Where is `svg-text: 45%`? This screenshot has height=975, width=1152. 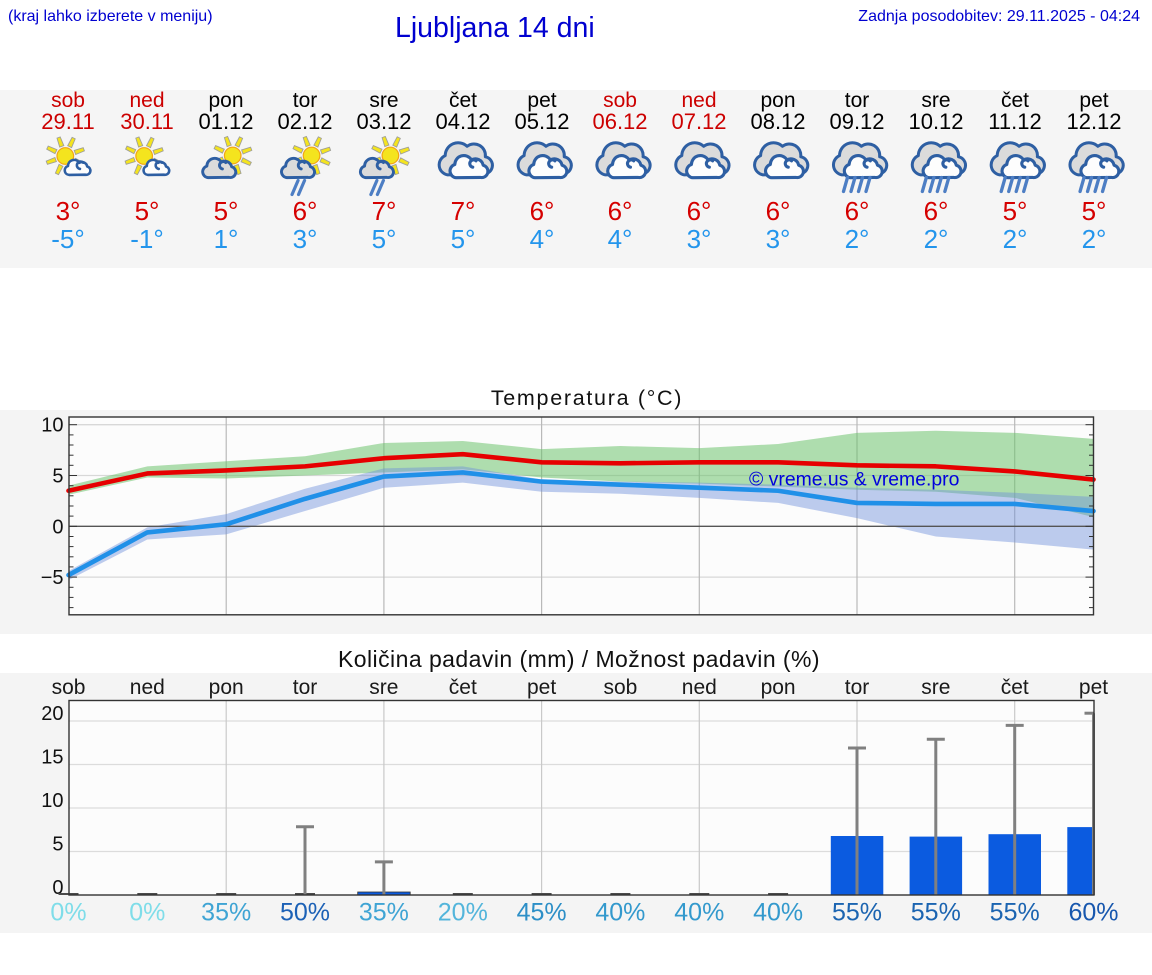 svg-text: 45% is located at coordinates (542, 913).